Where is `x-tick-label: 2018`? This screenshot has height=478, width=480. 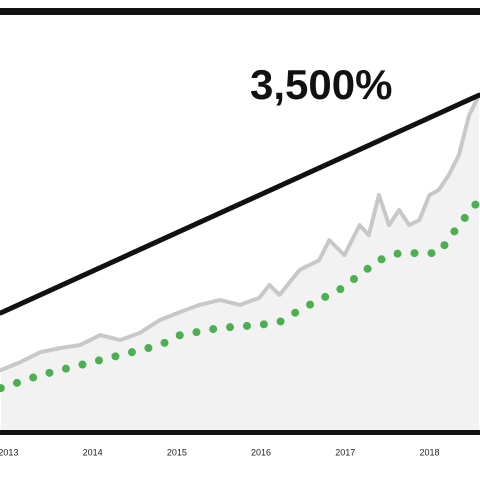
x-tick-label: 2018 is located at coordinates (429, 452).